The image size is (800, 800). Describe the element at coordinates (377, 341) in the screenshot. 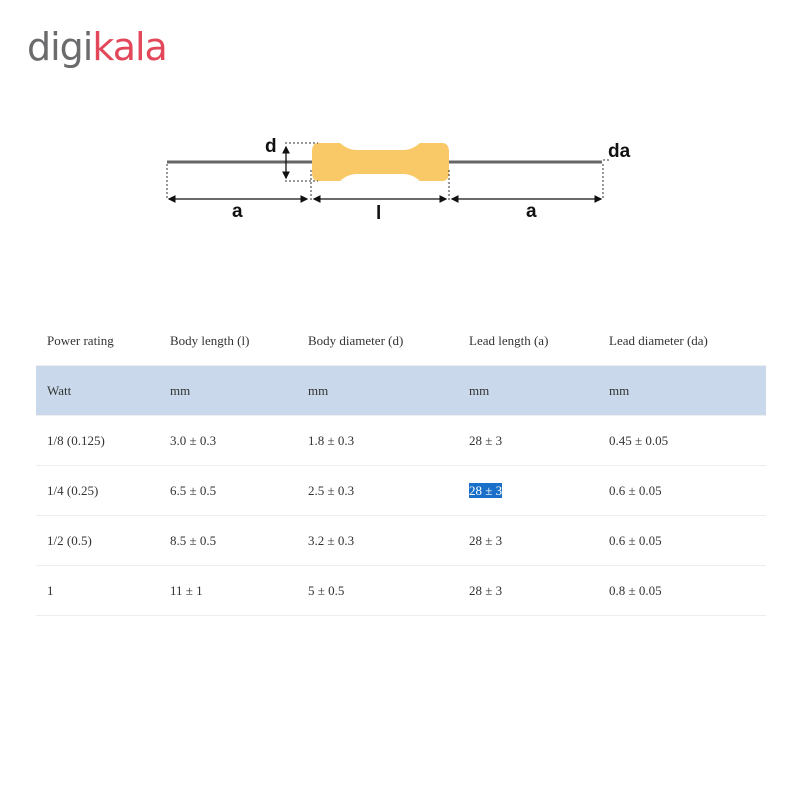

I see `header-cell: Body diameter (d)` at that location.